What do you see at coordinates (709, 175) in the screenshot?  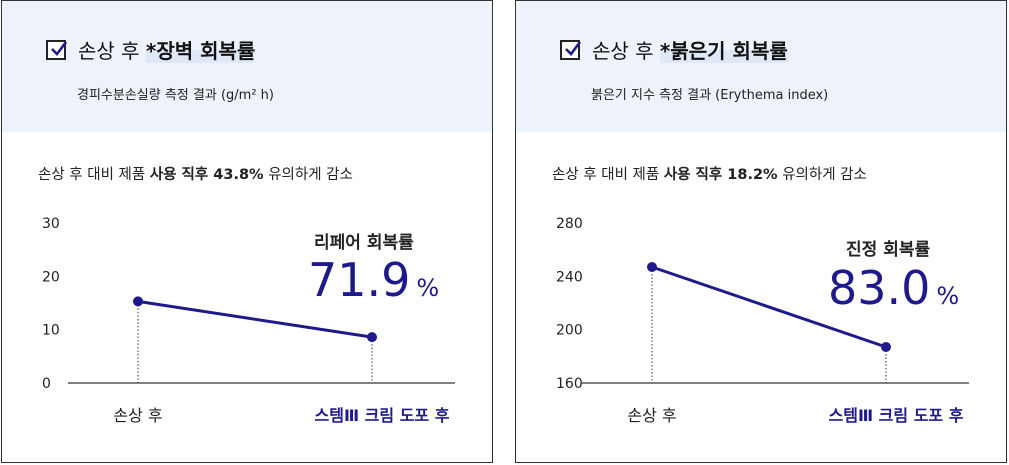 I see `result-summary: 손상 후 대비 제품 사용 직후 18.2% 유의하게 감소` at bounding box center [709, 175].